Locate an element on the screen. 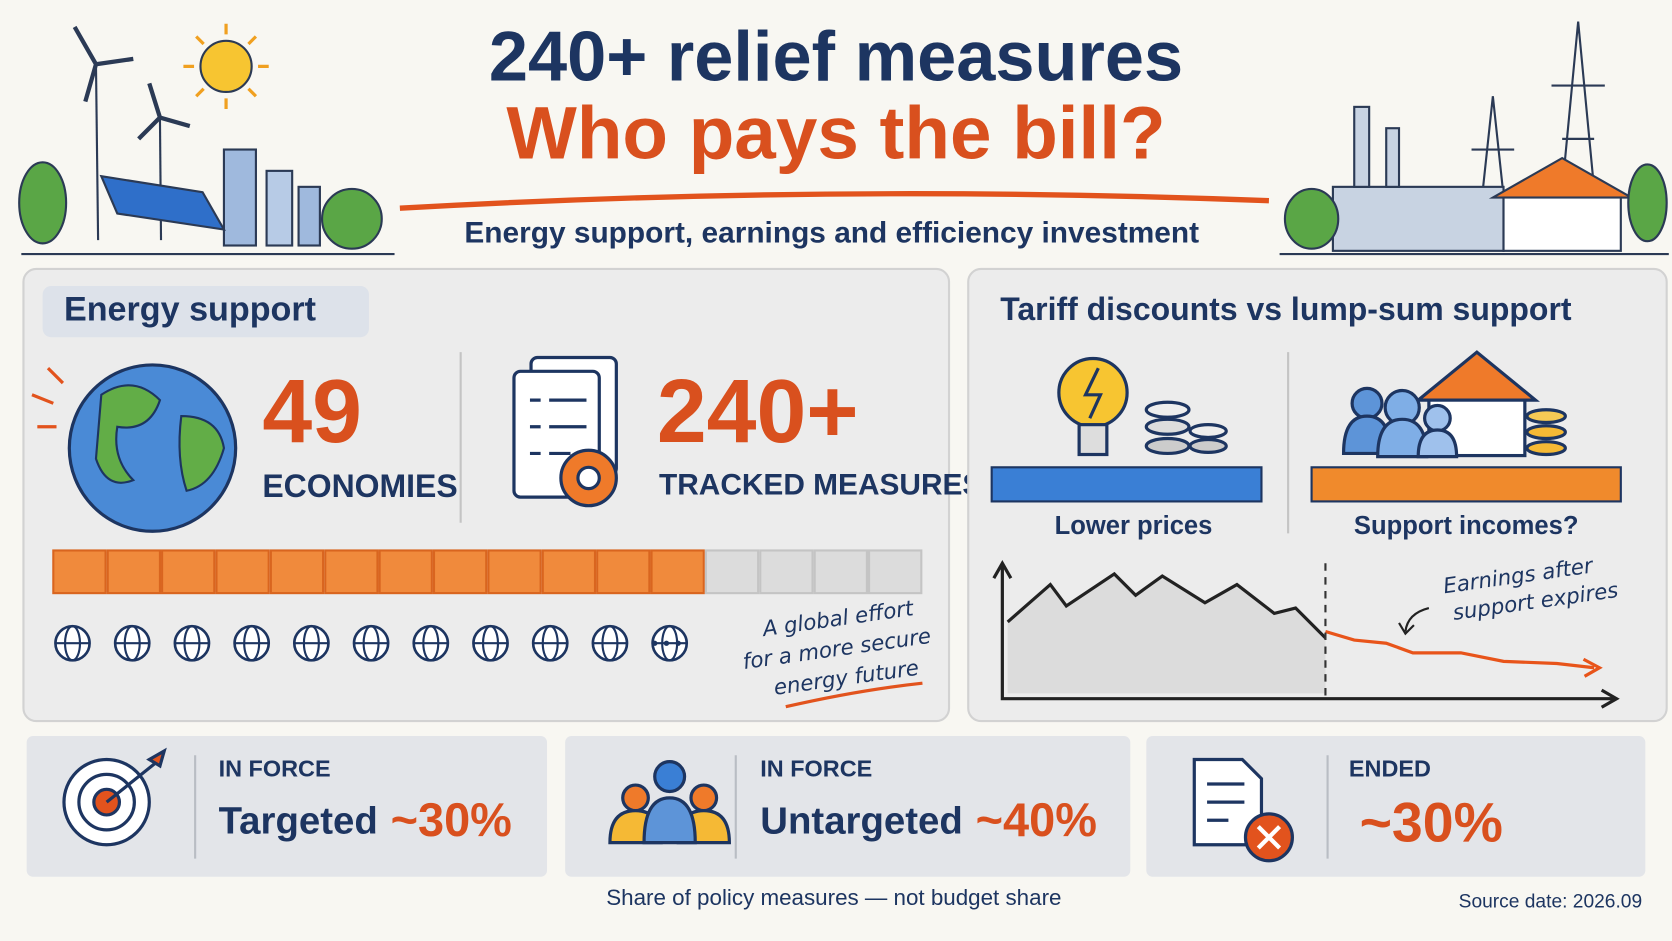 This screenshot has width=1672, height=941. trend-sketch is located at coordinates (1306, 634).